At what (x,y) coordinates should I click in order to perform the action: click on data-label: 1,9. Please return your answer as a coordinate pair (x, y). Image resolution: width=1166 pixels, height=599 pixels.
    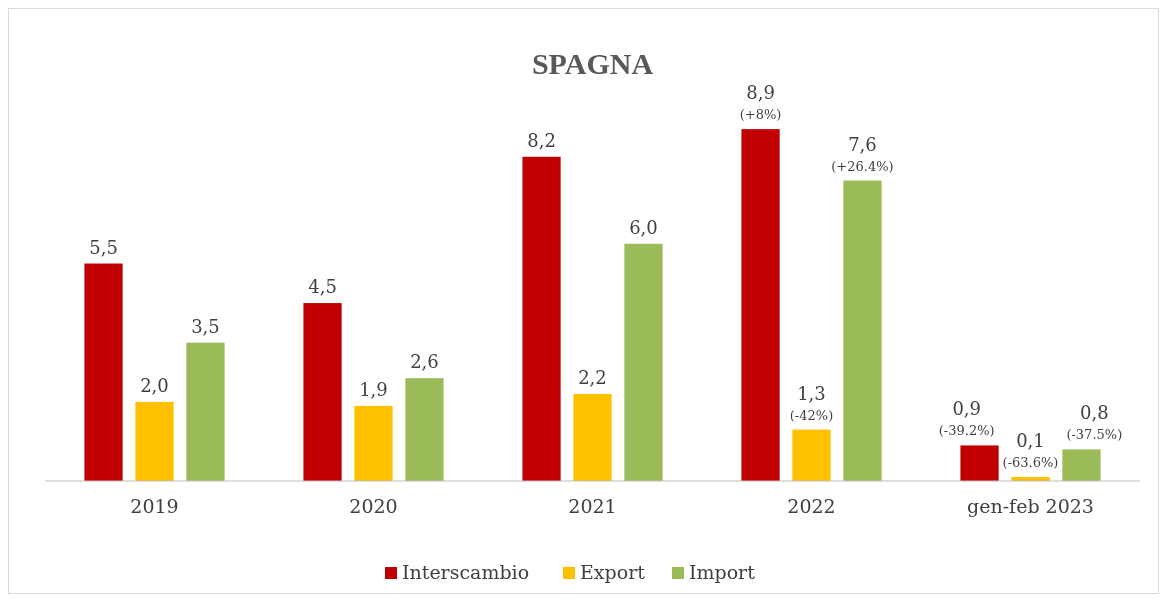
    Looking at the image, I should click on (373, 389).